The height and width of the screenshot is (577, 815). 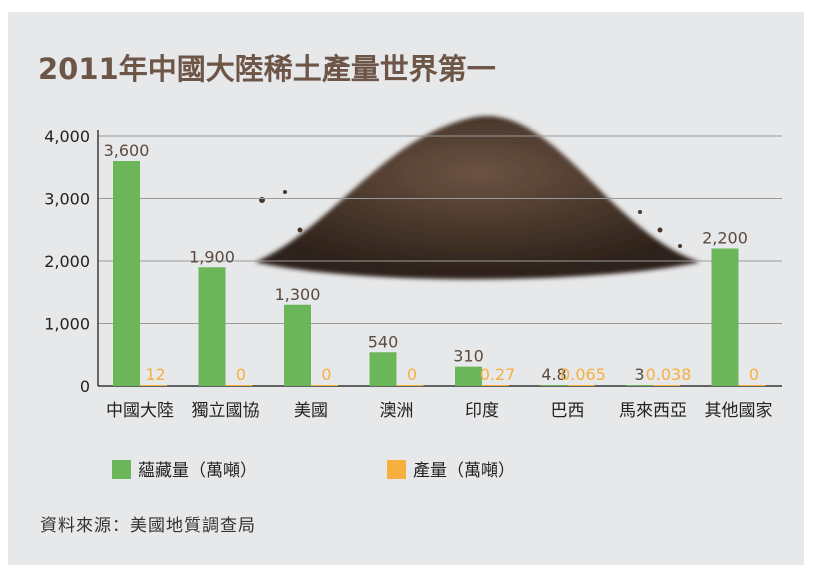 I want to click on data-label-reserves: 310, so click(x=468, y=356).